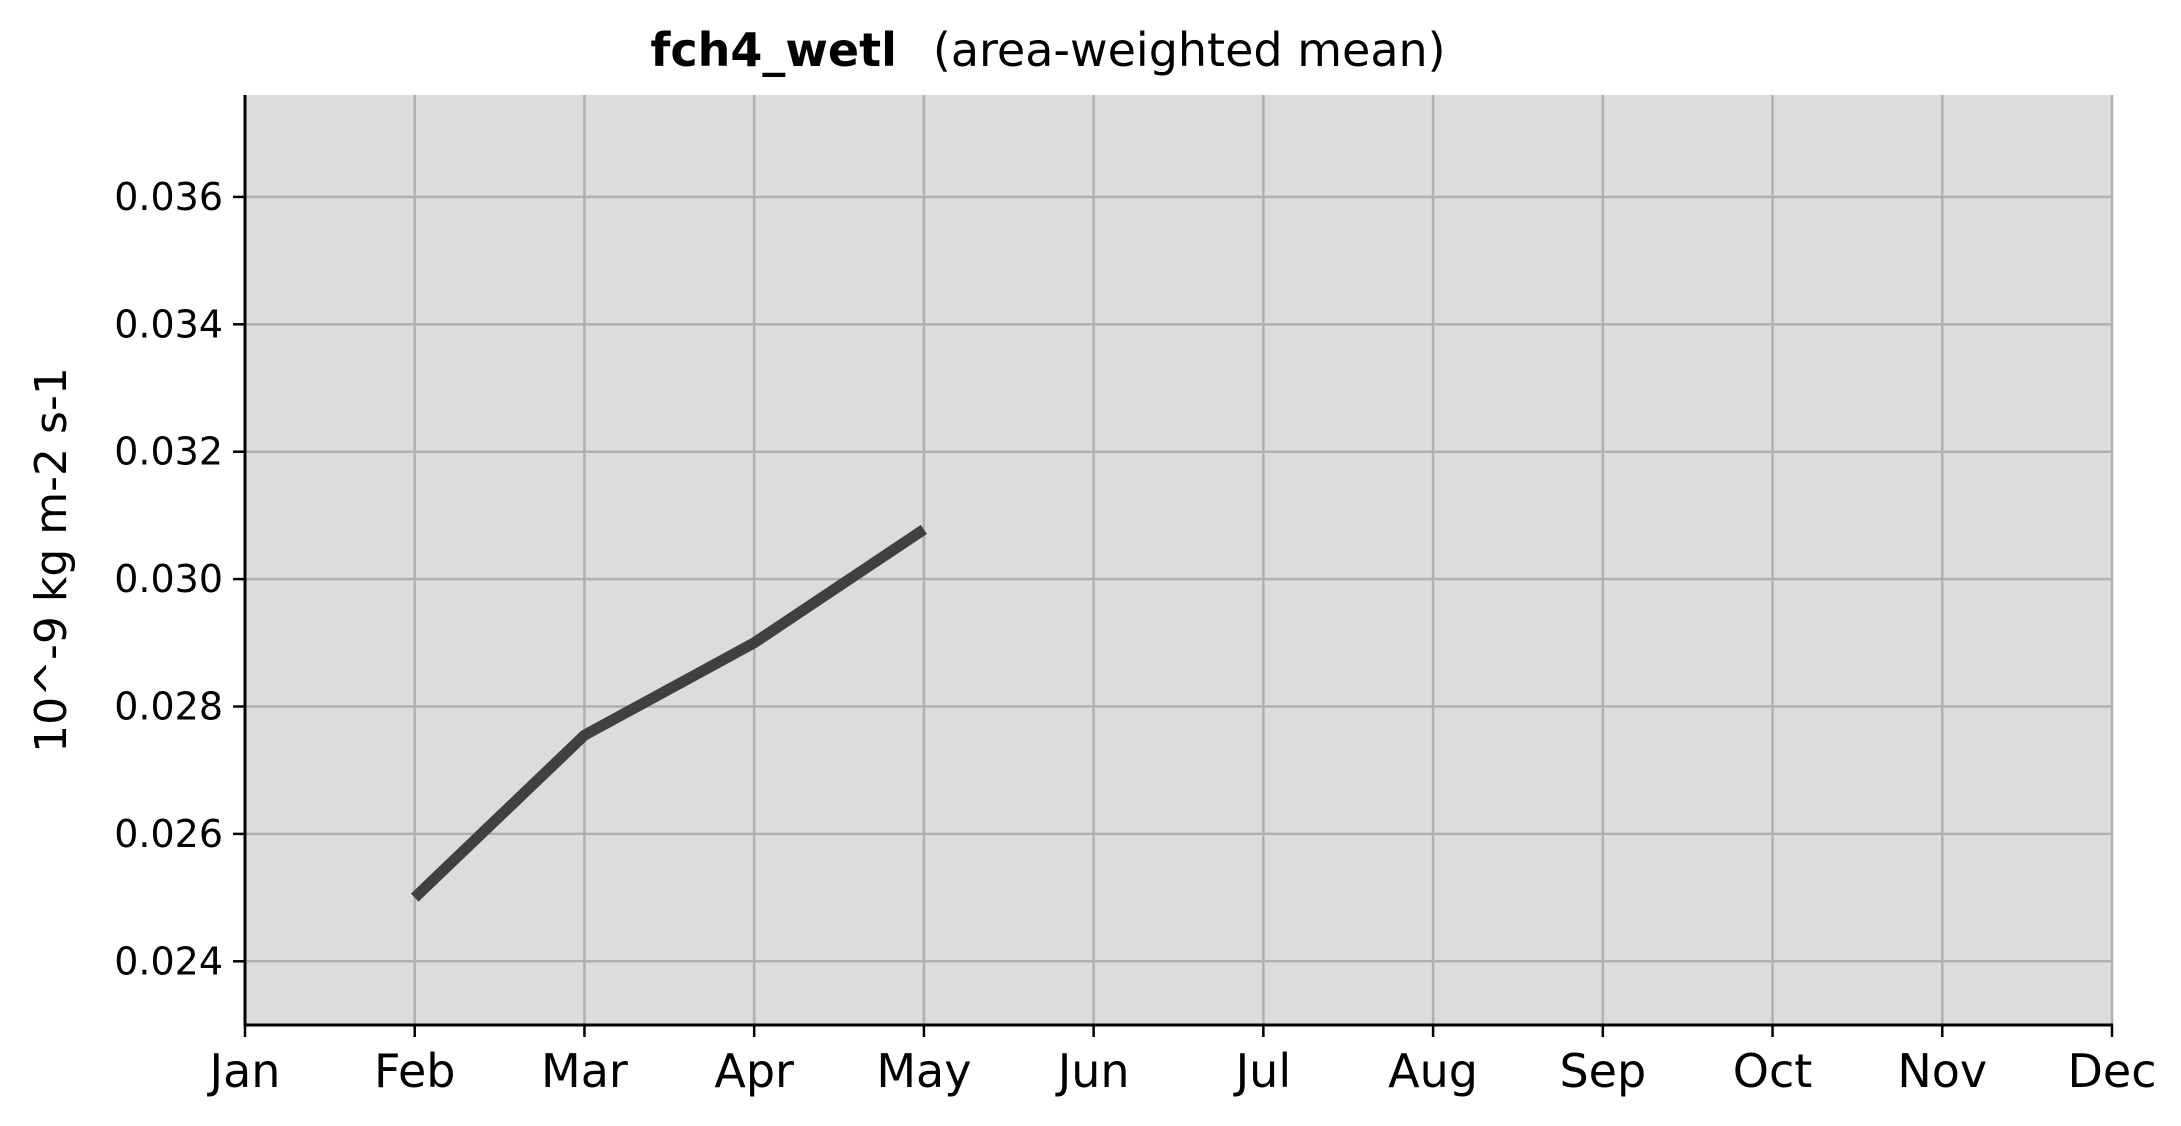  Describe the element at coordinates (1942, 1071) in the screenshot. I see `x-tick-label: Nov` at that location.